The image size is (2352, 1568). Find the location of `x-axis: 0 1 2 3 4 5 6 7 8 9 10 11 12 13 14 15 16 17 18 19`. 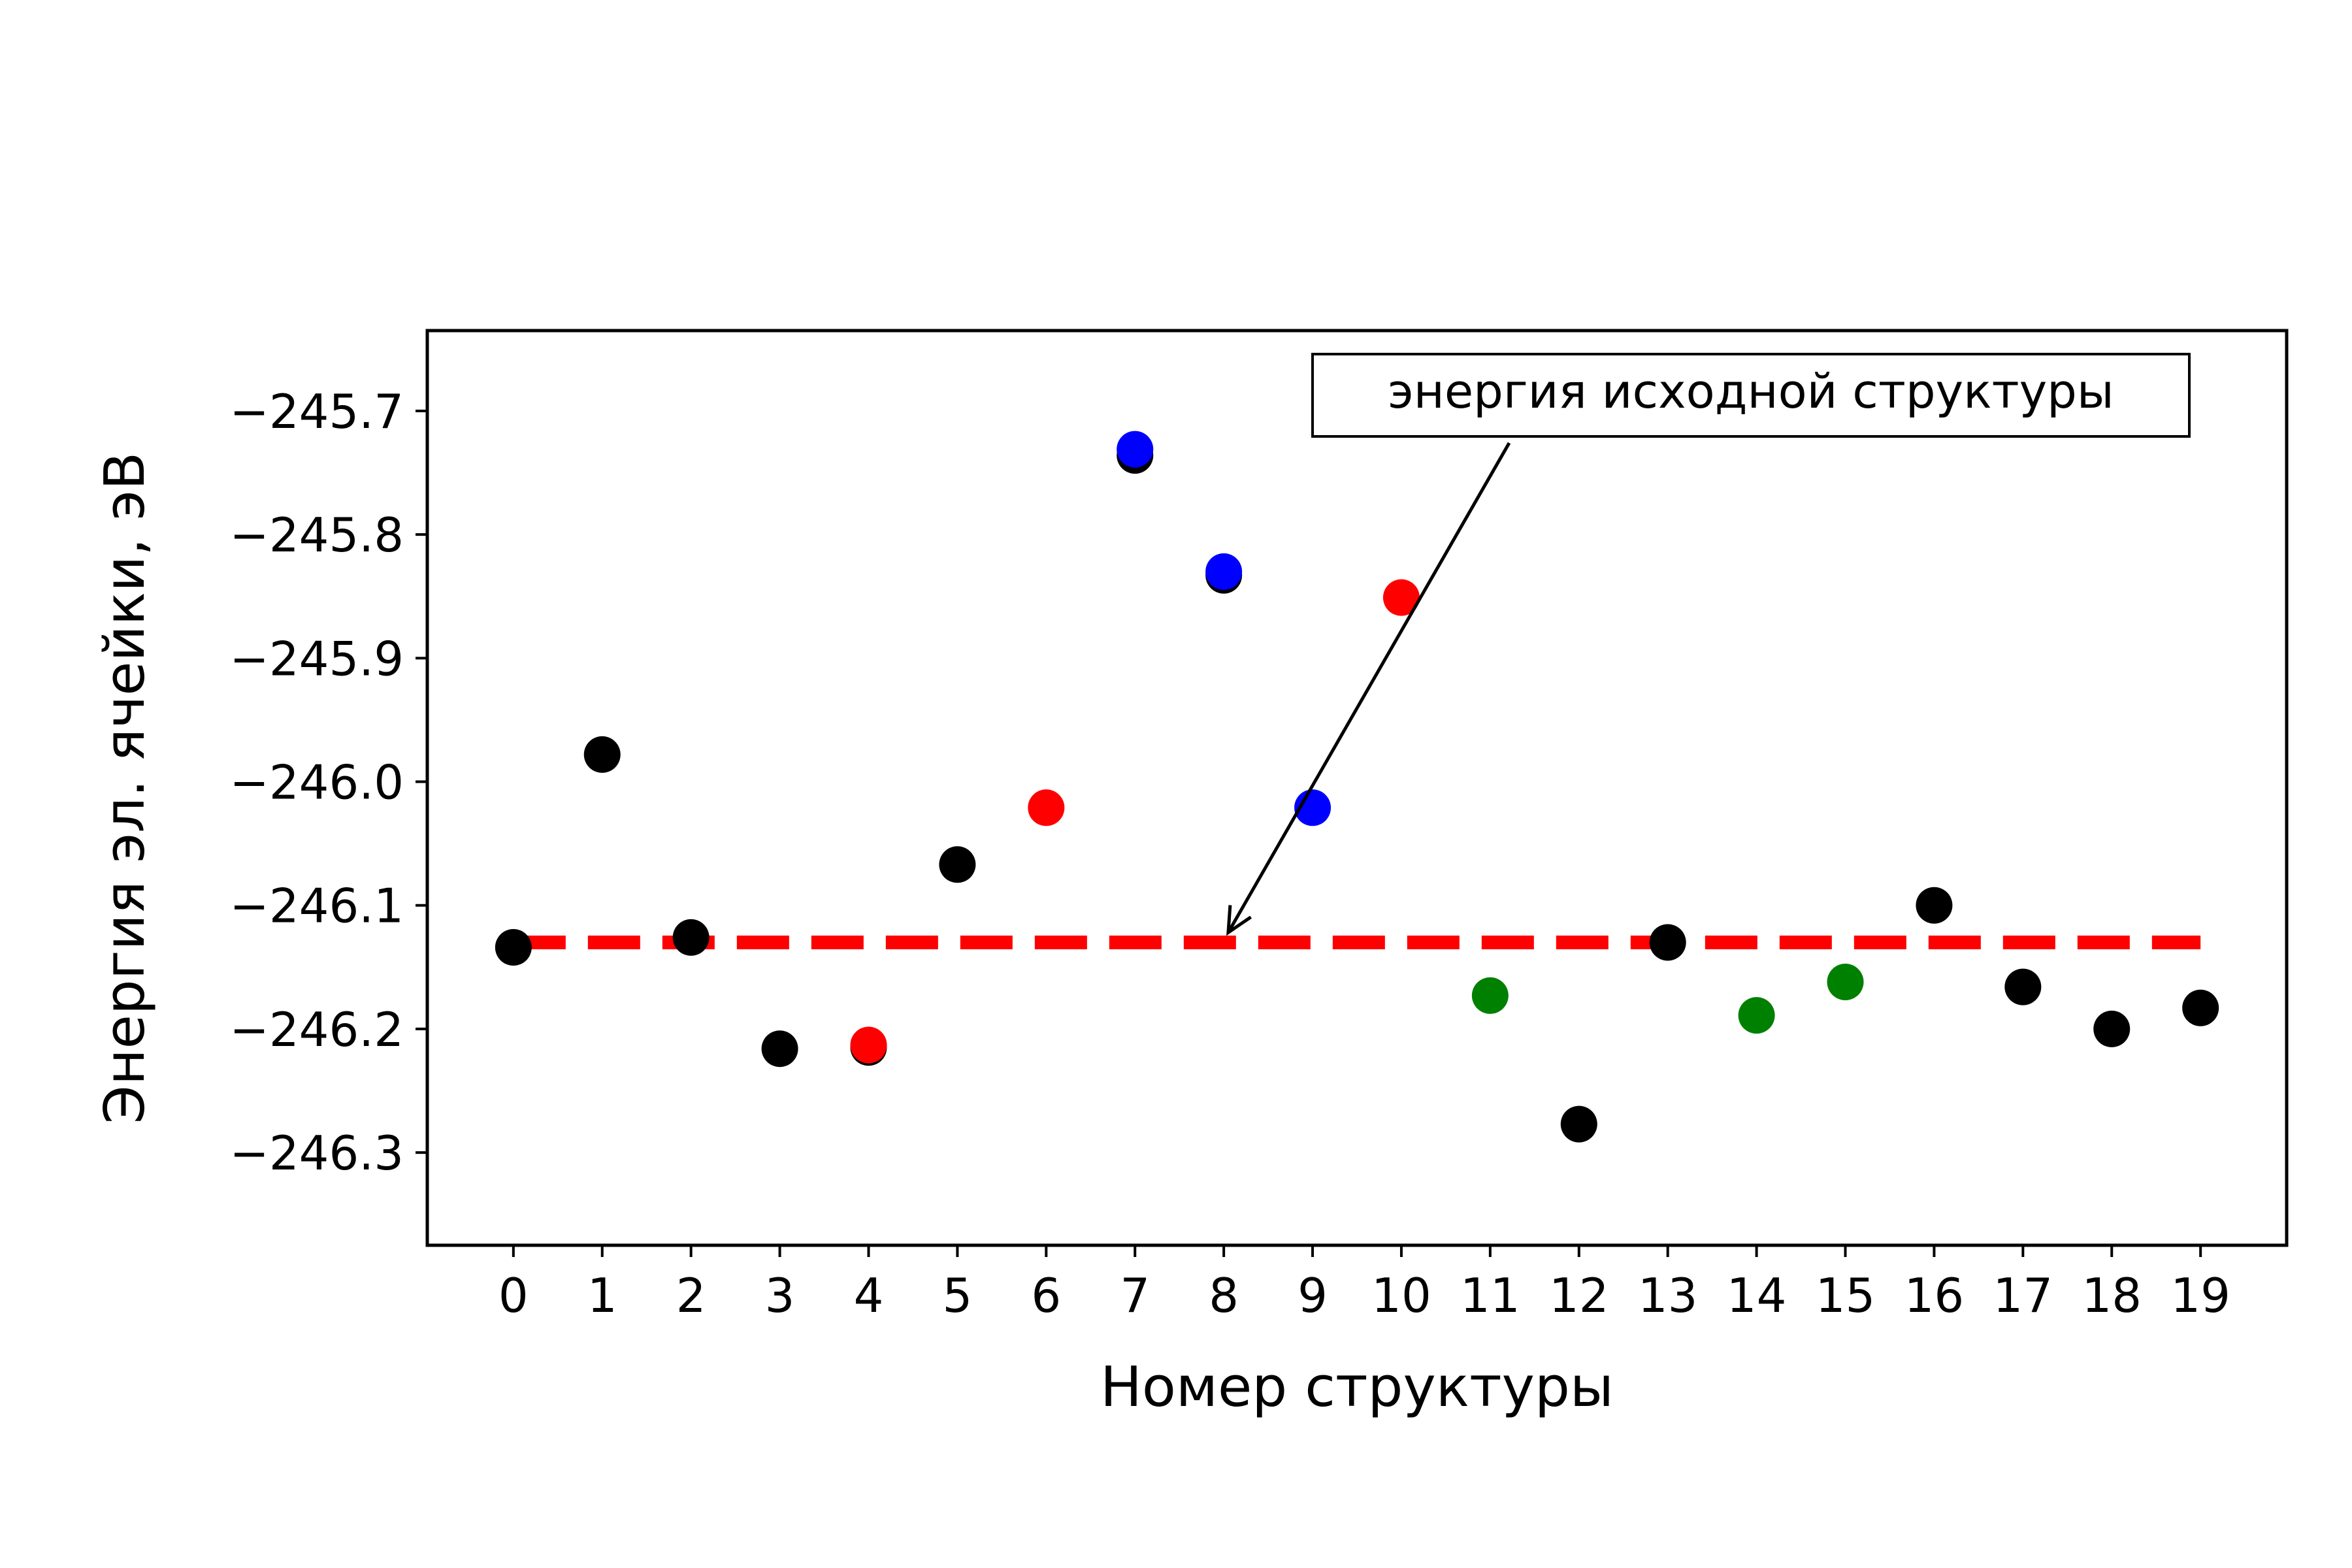

x-axis: 0 1 2 3 4 5 6 7 8 9 10 11 12 13 14 15 16 17 18 19 is located at coordinates (1364, 1284).